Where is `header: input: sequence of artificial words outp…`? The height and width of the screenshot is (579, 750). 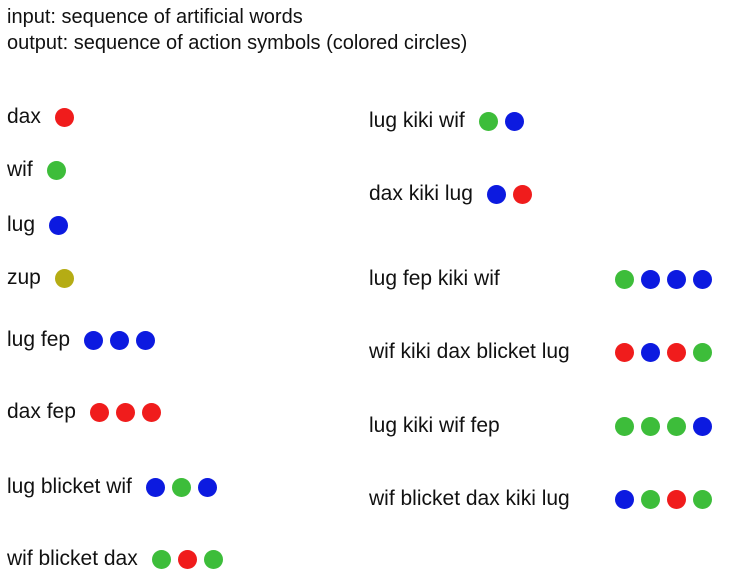
header: input: sequence of artificial words outp… is located at coordinates (237, 30).